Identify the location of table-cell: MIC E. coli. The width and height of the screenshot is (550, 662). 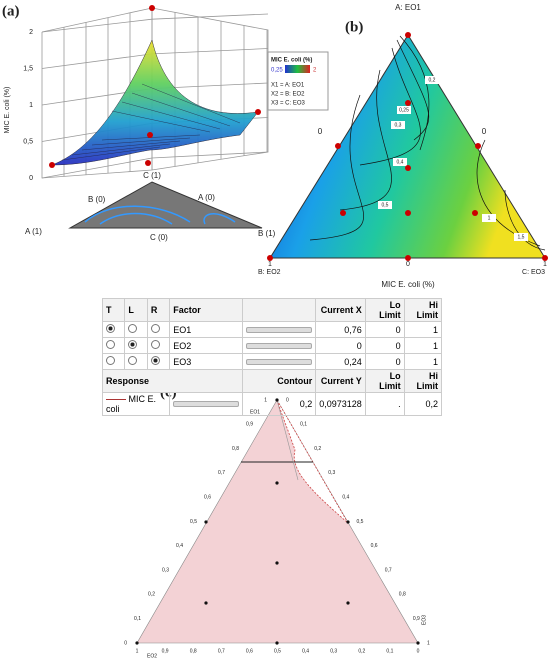
(136, 404).